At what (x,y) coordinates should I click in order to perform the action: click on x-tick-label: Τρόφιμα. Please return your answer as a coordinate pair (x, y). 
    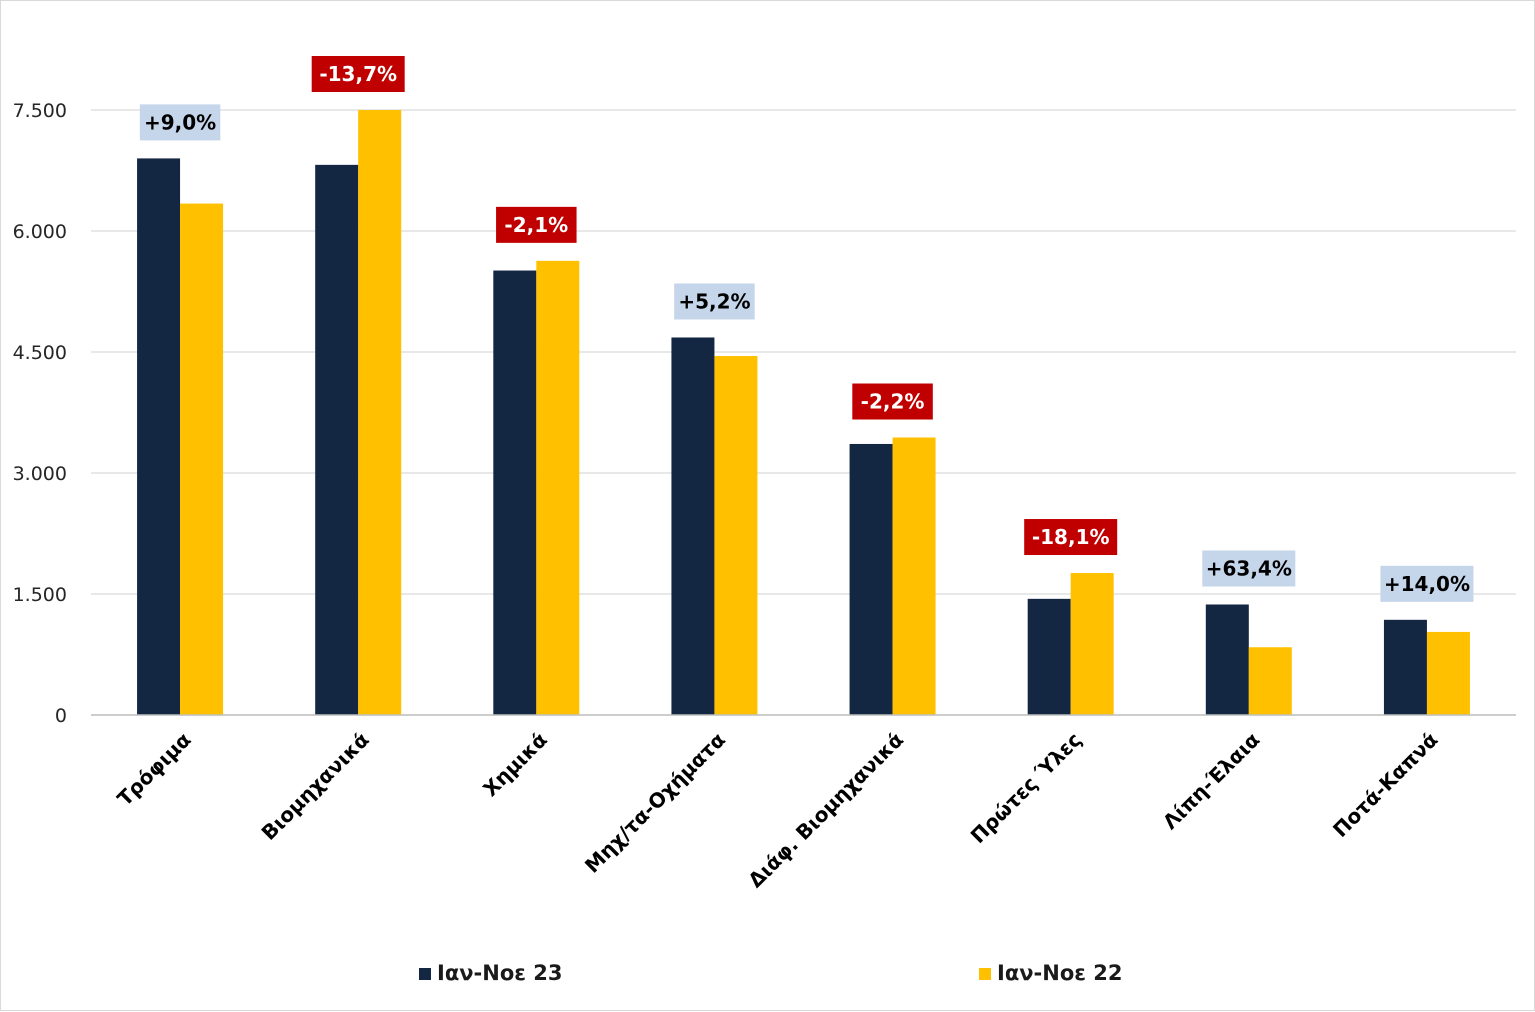
    Looking at the image, I should click on (153, 769).